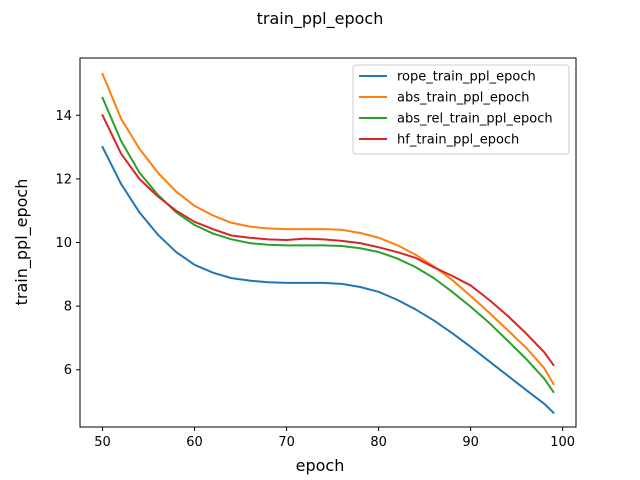  What do you see at coordinates (562, 442) in the screenshot?
I see `x-tick-label: 100` at bounding box center [562, 442].